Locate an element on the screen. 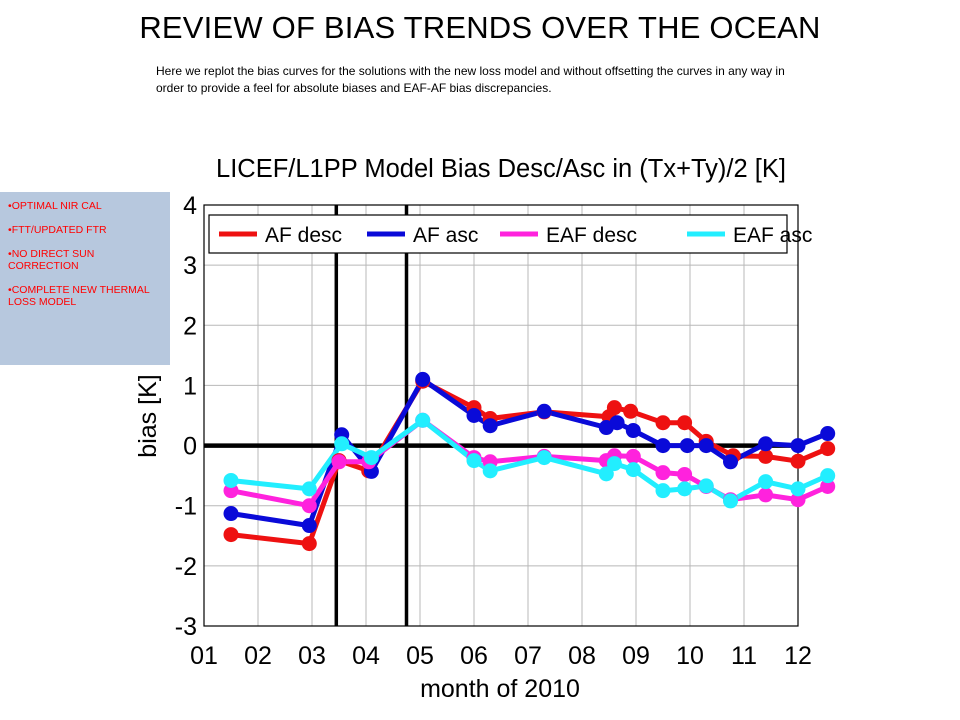  slide-title: REVIEW OF BIAS TRENDS OVER THE OCEAN is located at coordinates (480, 27).